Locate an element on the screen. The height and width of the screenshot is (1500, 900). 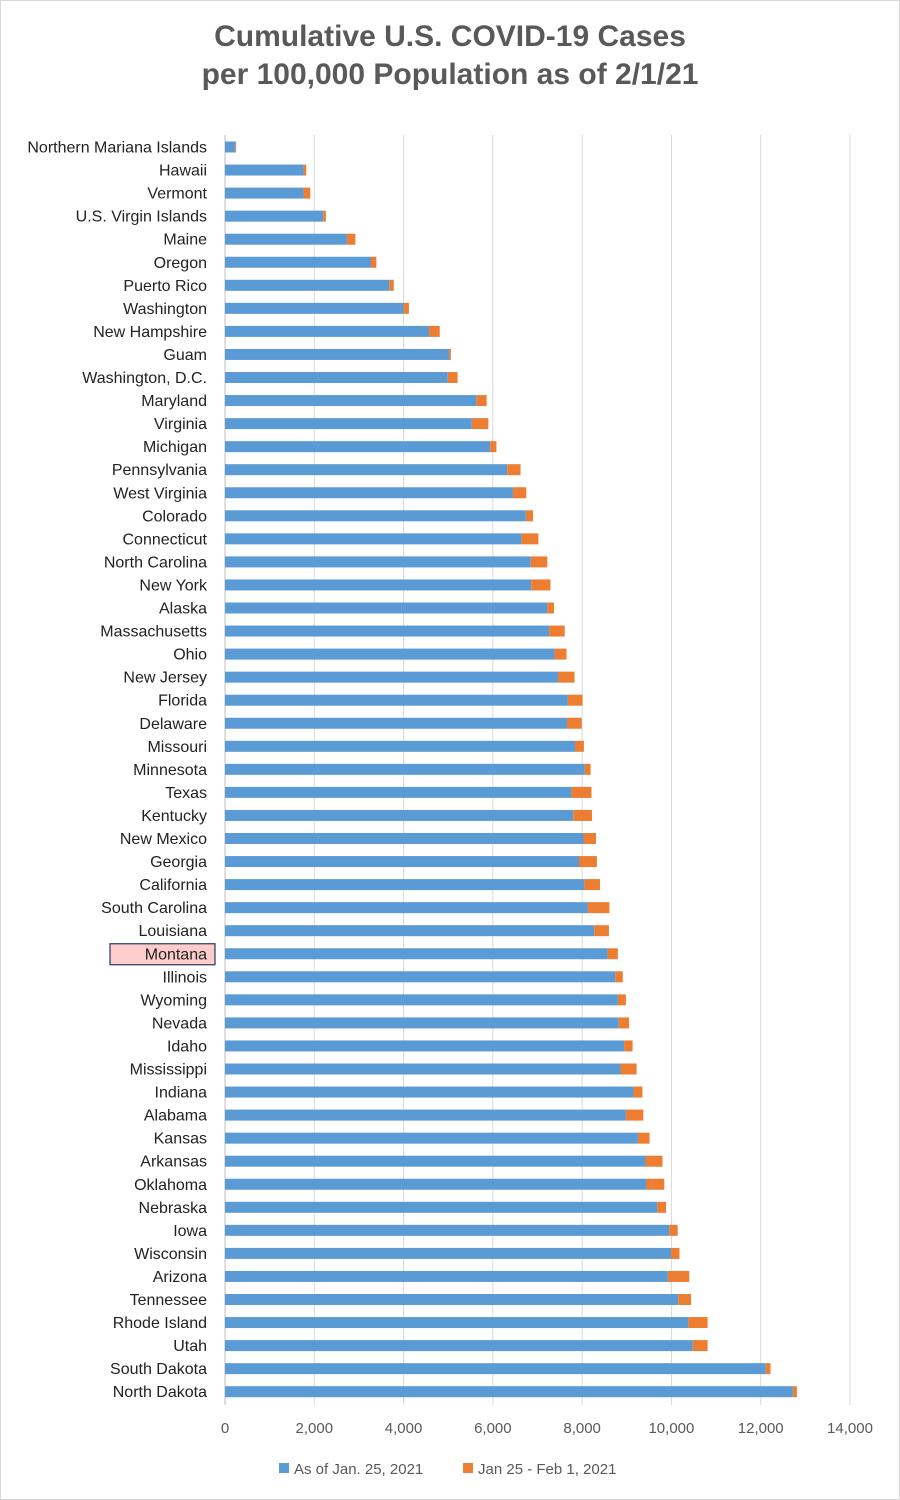
category-label: South Dakota is located at coordinates (158, 1369).